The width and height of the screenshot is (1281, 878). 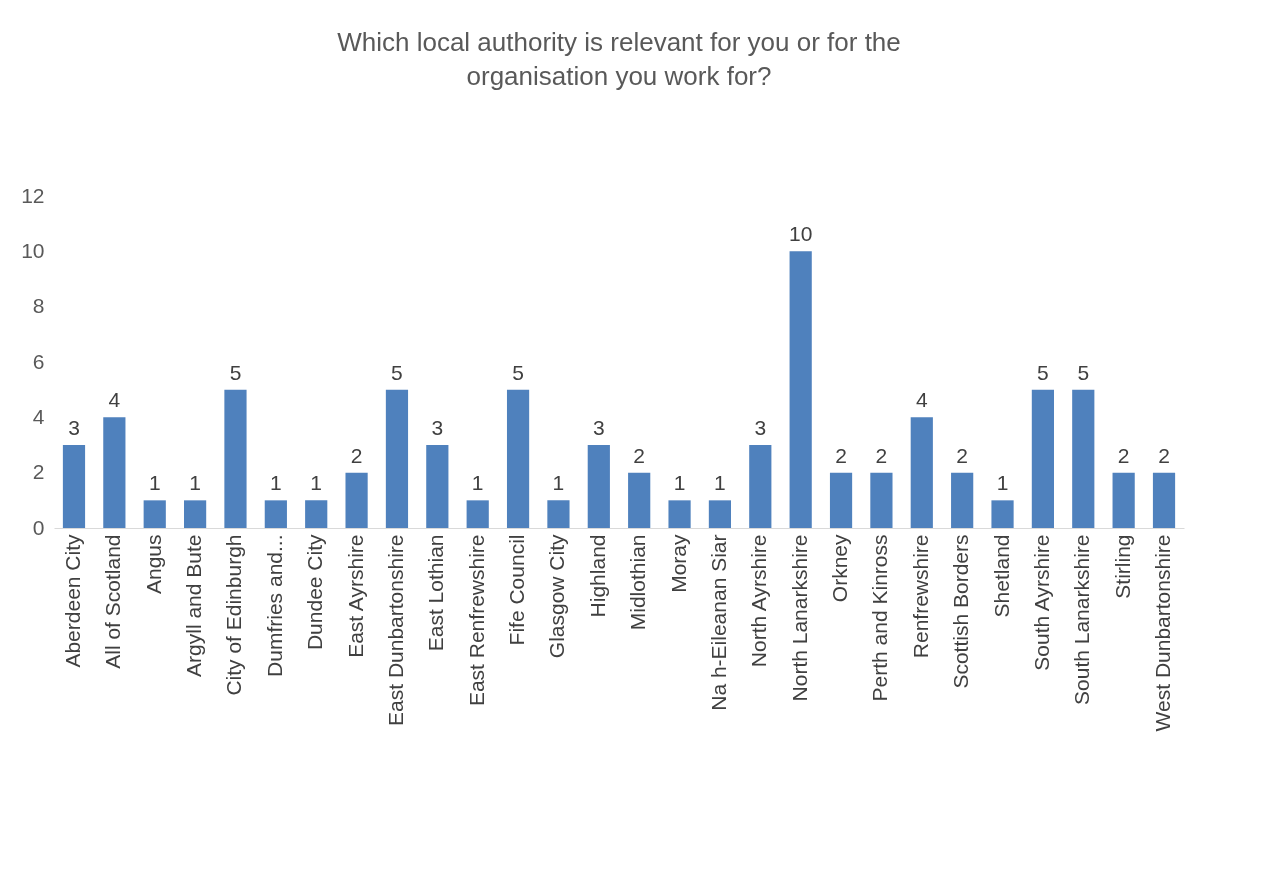 I want to click on y-tick-label: 10, so click(x=33, y=250).